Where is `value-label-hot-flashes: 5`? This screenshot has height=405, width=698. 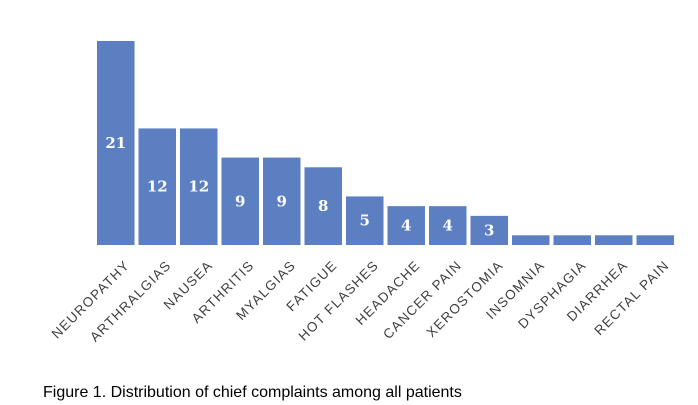 value-label-hot-flashes: 5 is located at coordinates (365, 221).